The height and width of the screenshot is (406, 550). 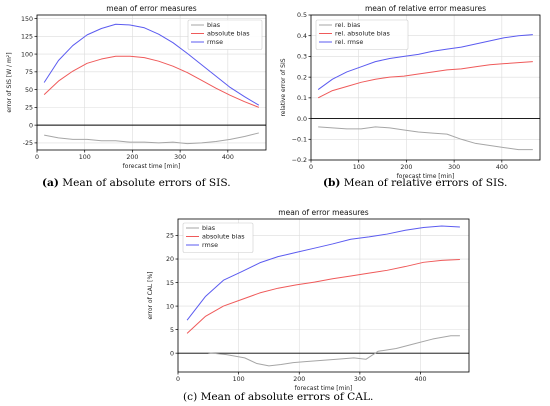 What do you see at coordinates (170, 283) in the screenshot?
I see `y-tick-label-3: 15` at bounding box center [170, 283].